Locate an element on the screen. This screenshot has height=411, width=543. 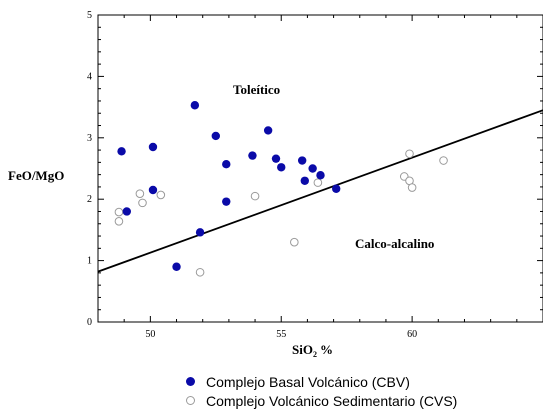
x-tick-label: 55 is located at coordinates (281, 334).